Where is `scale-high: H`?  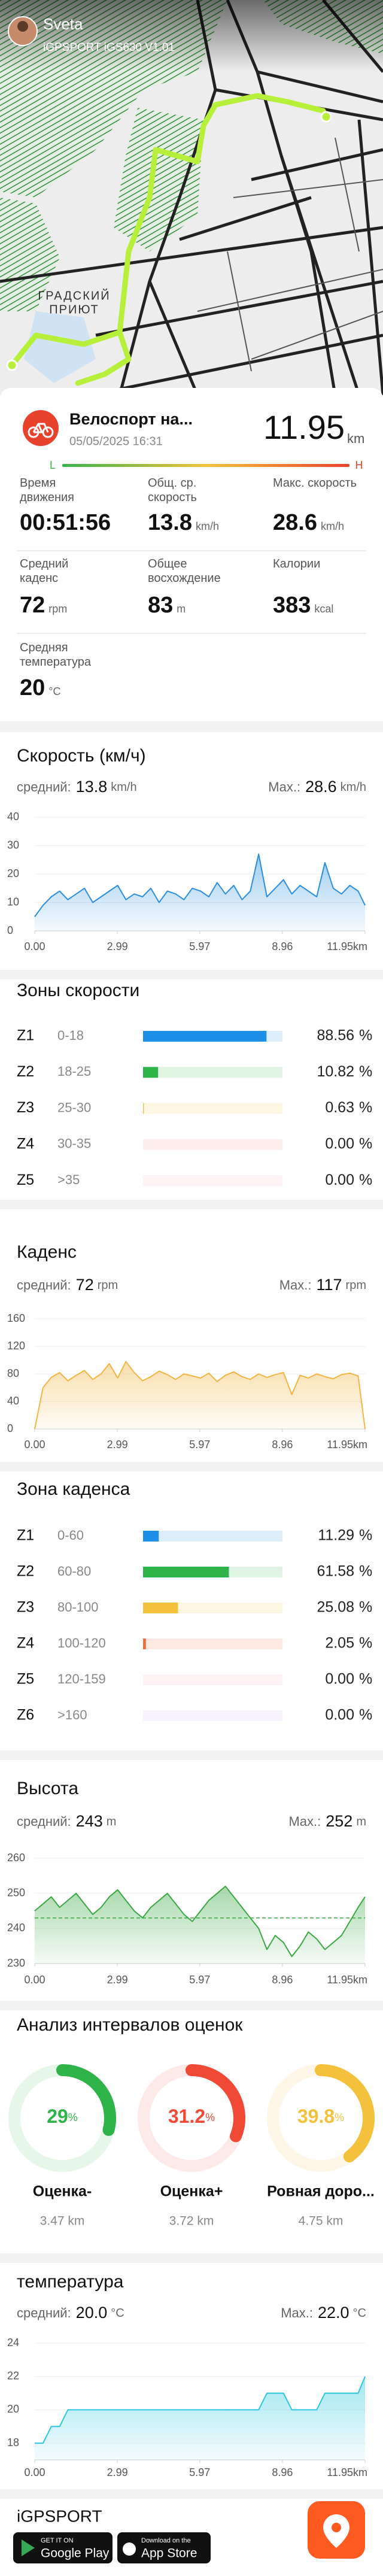 scale-high: H is located at coordinates (359, 465).